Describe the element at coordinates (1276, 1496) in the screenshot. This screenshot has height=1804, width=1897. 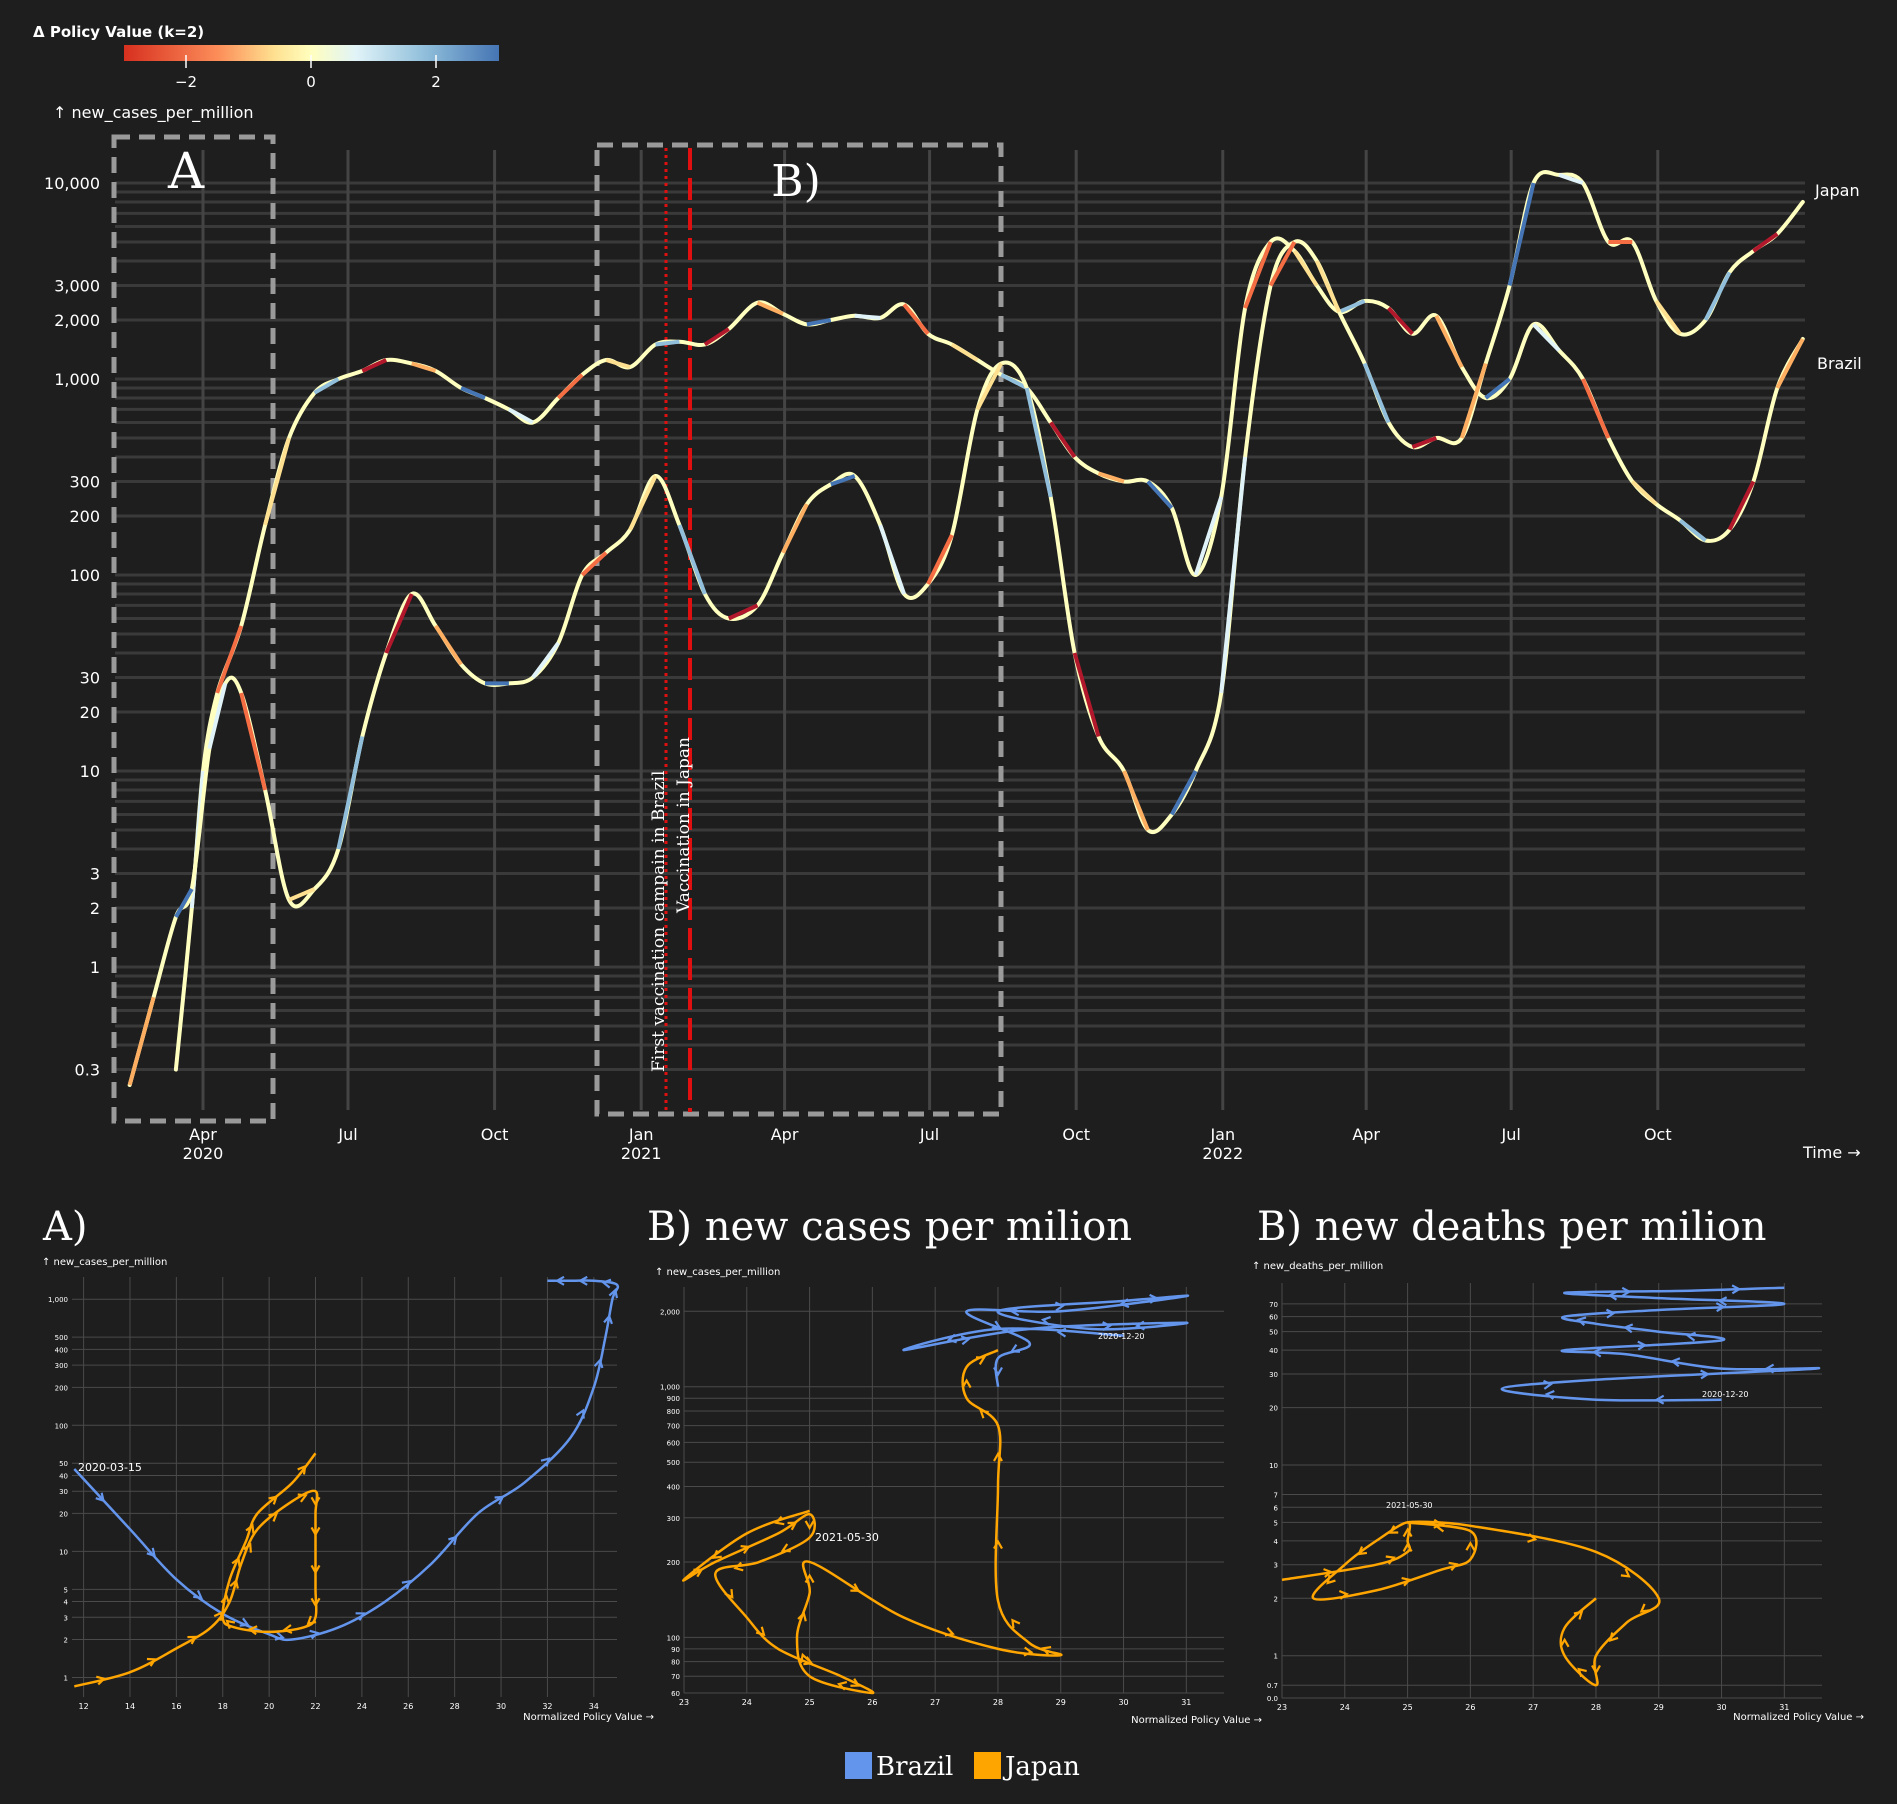
I see `panel-b-deaths-y-tick-label: 7` at that location.